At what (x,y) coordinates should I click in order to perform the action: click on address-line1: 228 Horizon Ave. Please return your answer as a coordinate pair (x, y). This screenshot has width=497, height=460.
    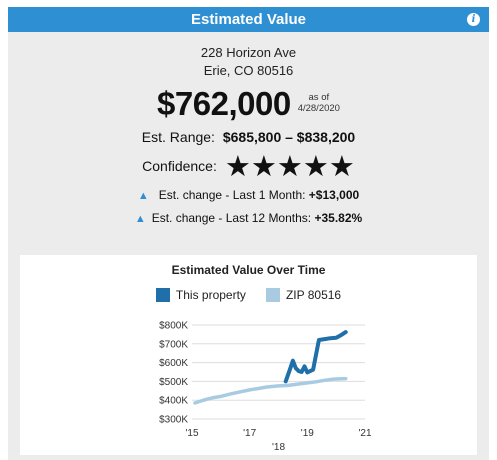
    Looking at the image, I should click on (248, 52).